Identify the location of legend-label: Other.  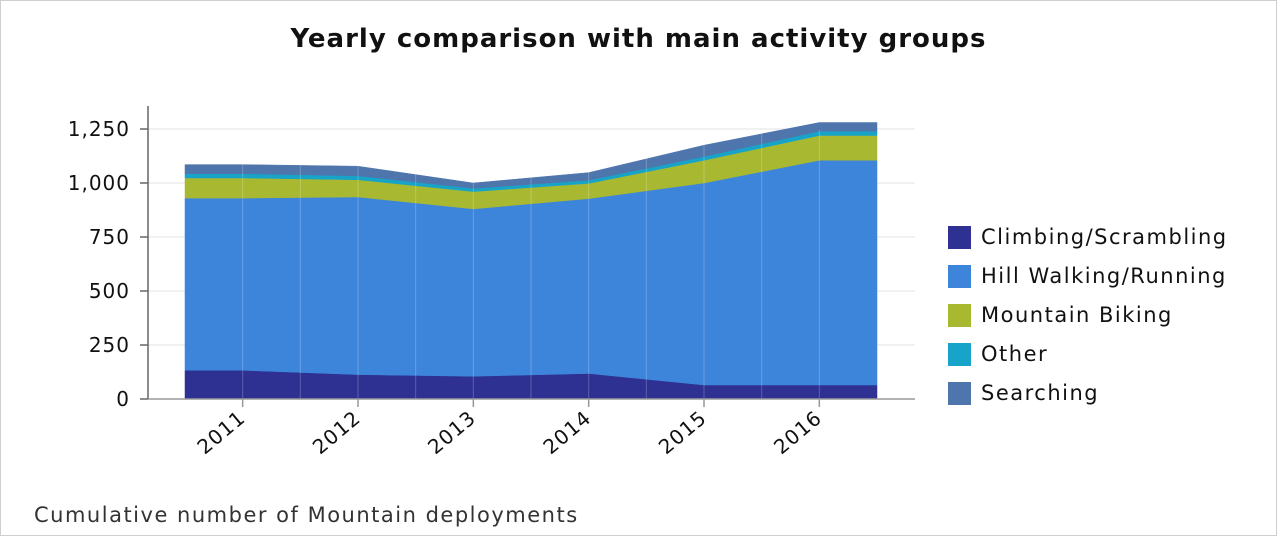
(1015, 354).